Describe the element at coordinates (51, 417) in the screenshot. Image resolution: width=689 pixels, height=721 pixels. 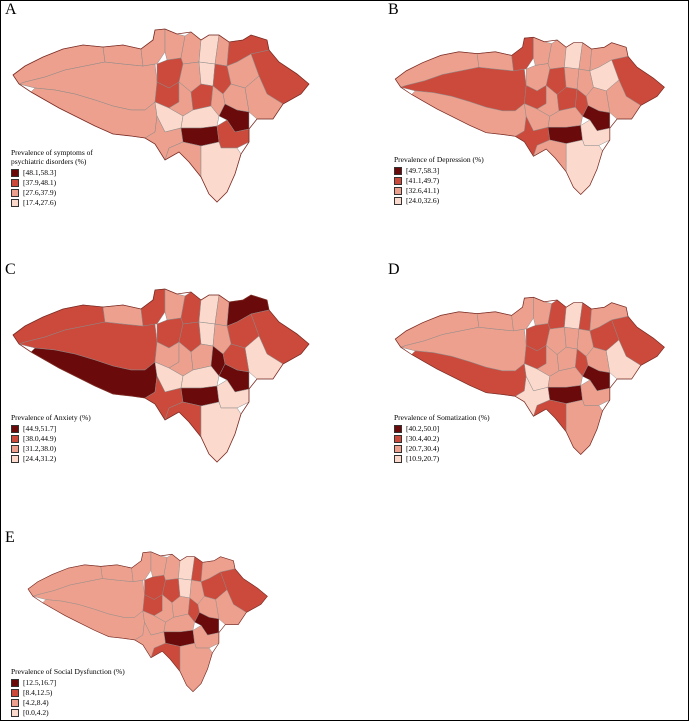
I see `legend-title: Prevalence of Anxiety (%)` at that location.